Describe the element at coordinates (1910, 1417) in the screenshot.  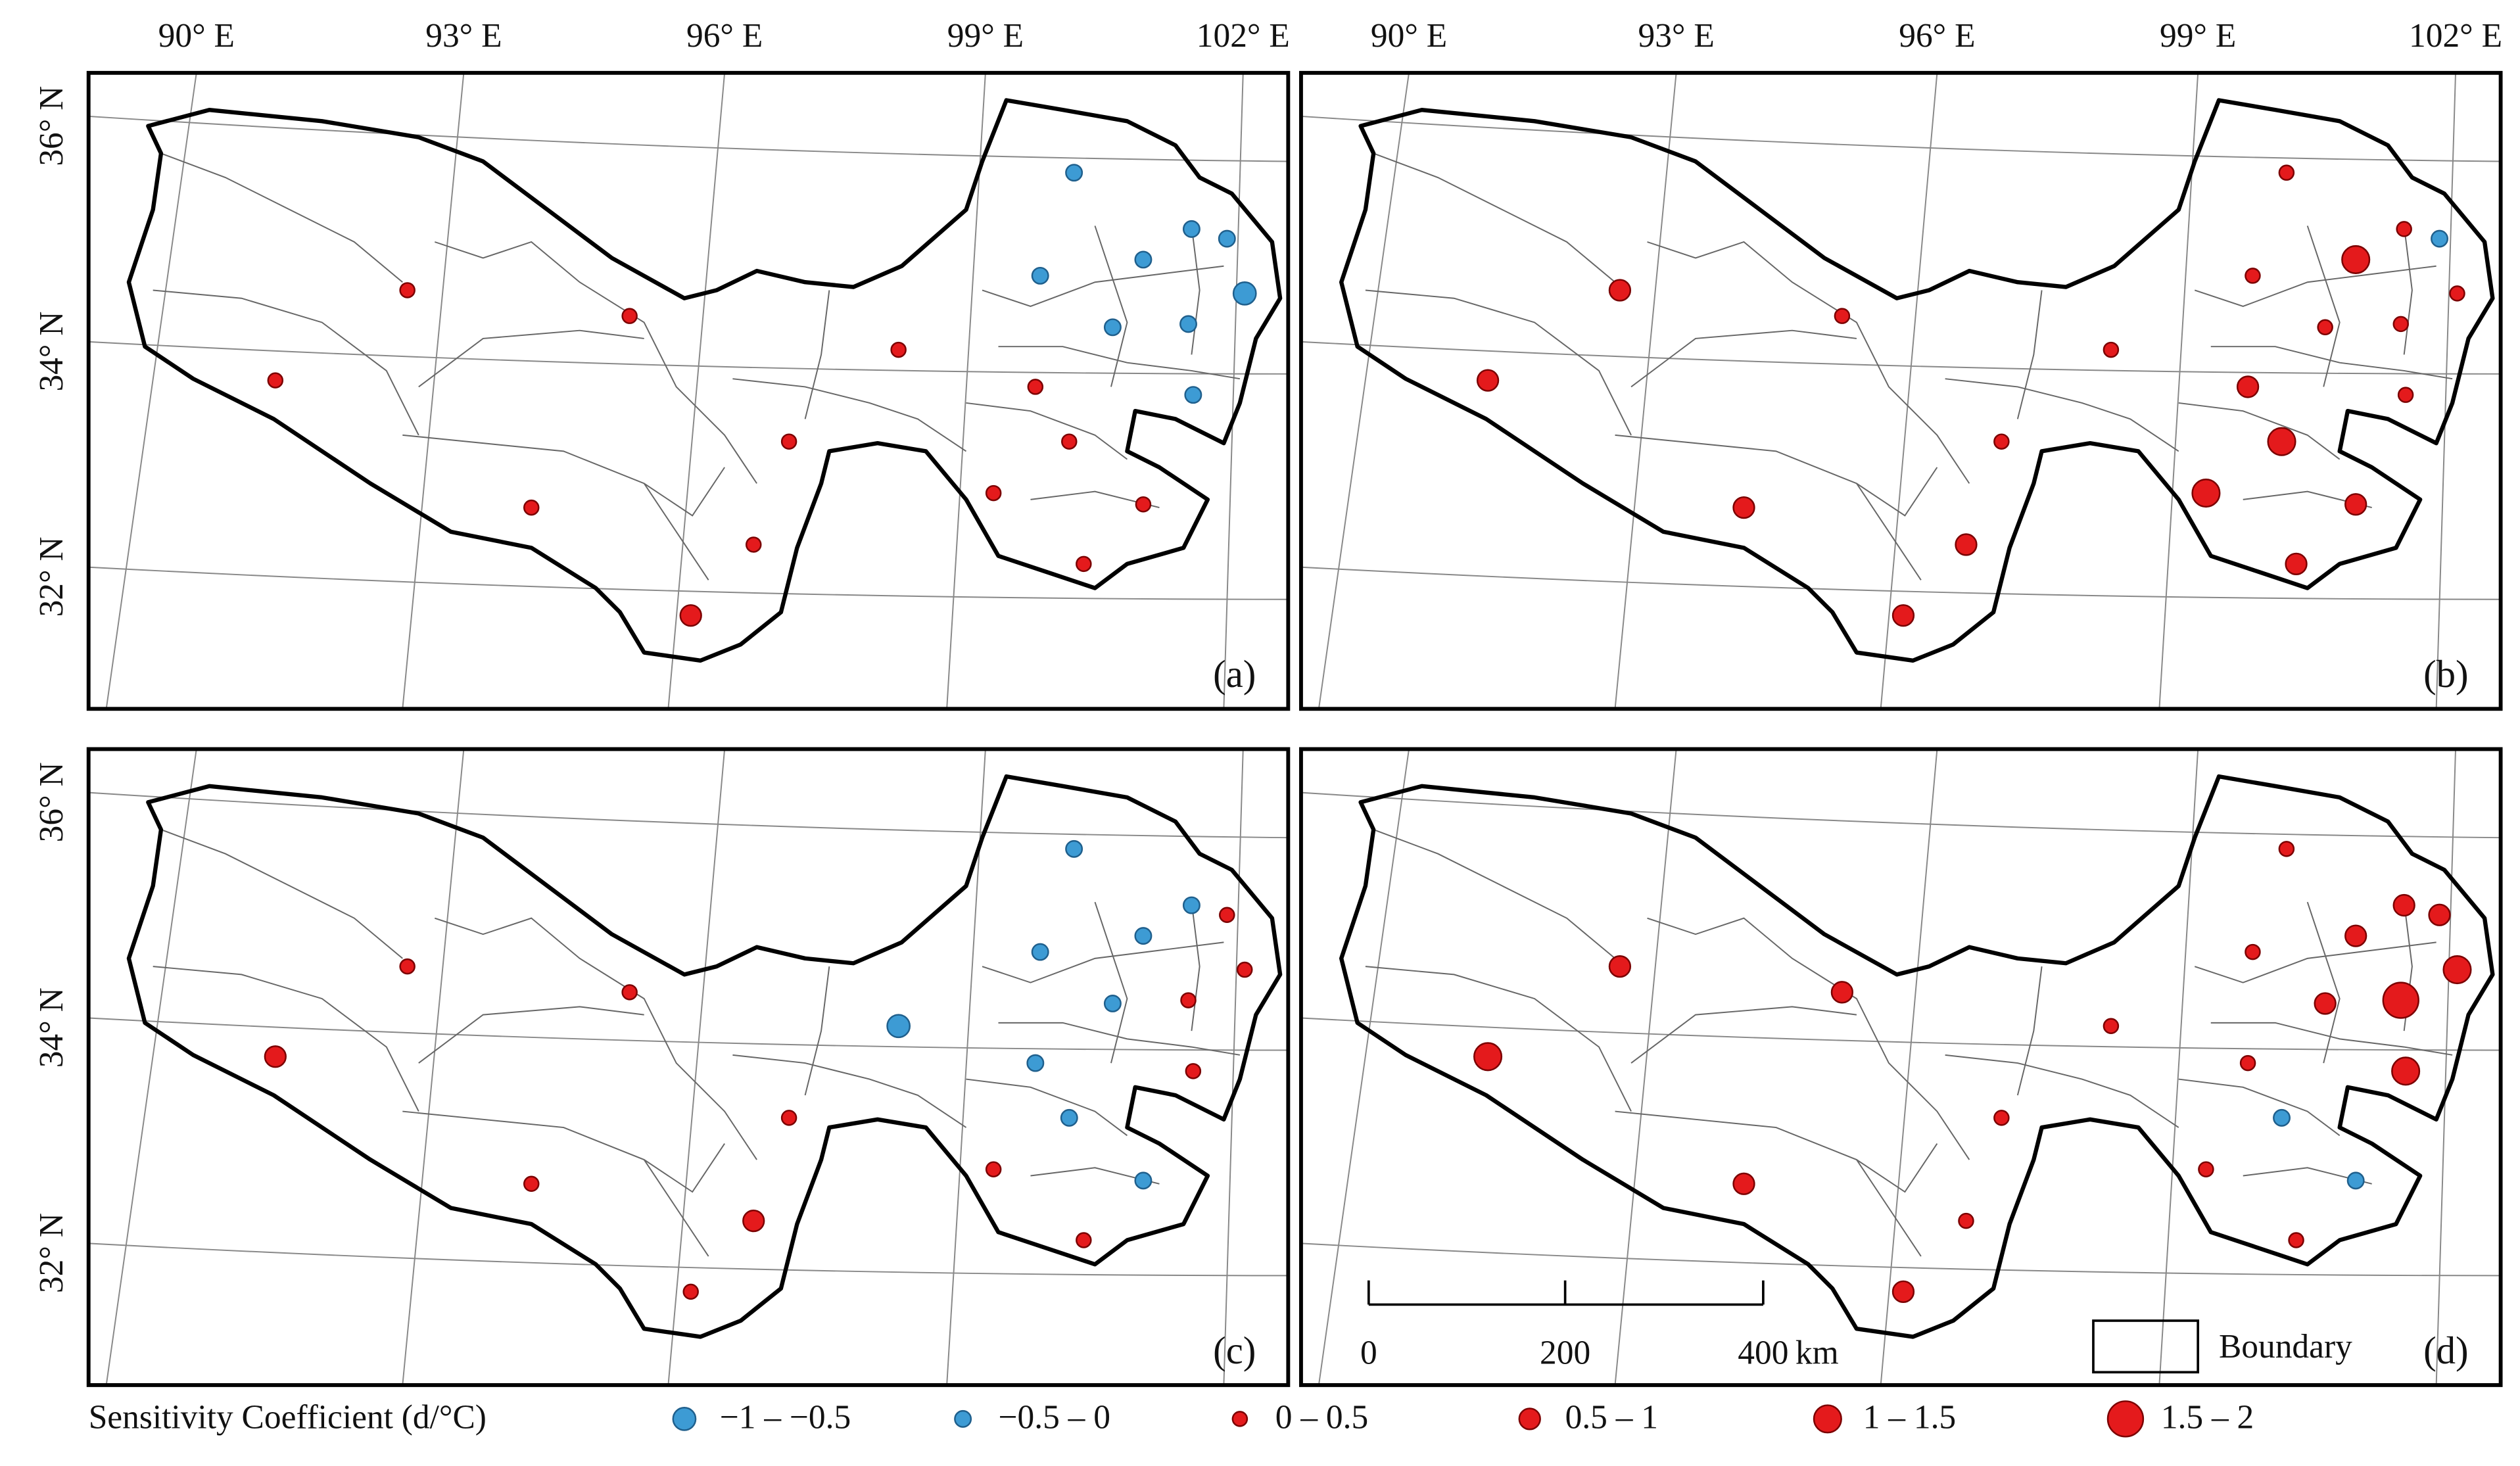
I see `legend-label: 1 – 1.5` at that location.